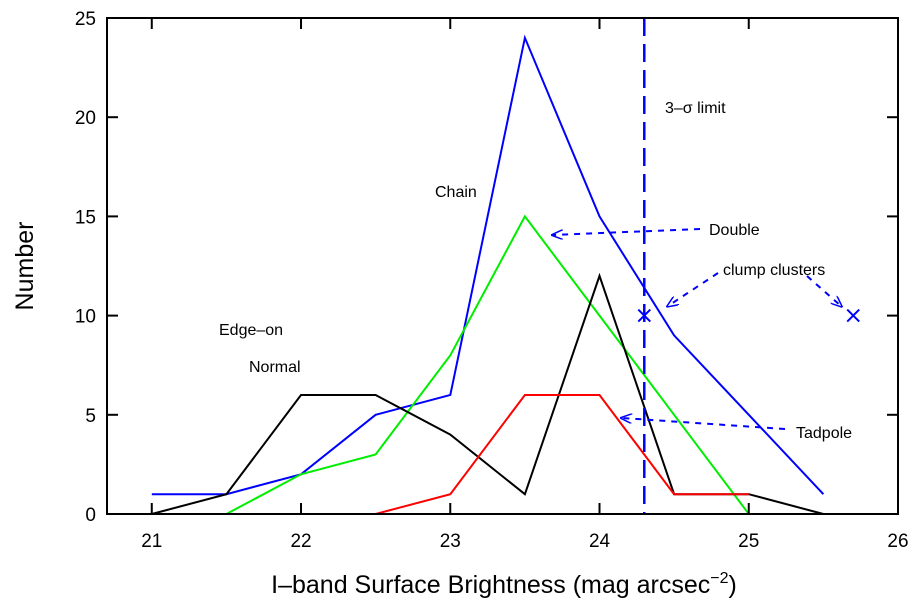 The image size is (913, 609). Describe the element at coordinates (823, 290) in the screenshot. I see `clump-clusters-arrow-right` at that location.